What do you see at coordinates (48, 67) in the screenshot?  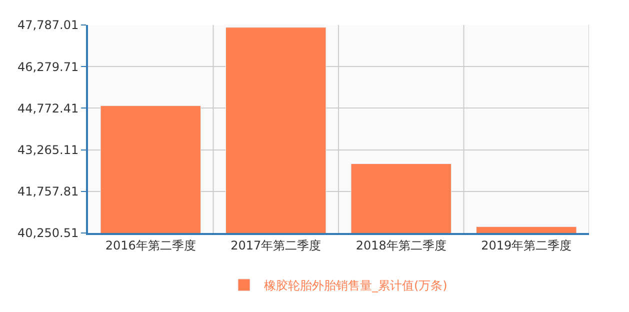 I see `y-tick-label: 46,279.71` at bounding box center [48, 67].